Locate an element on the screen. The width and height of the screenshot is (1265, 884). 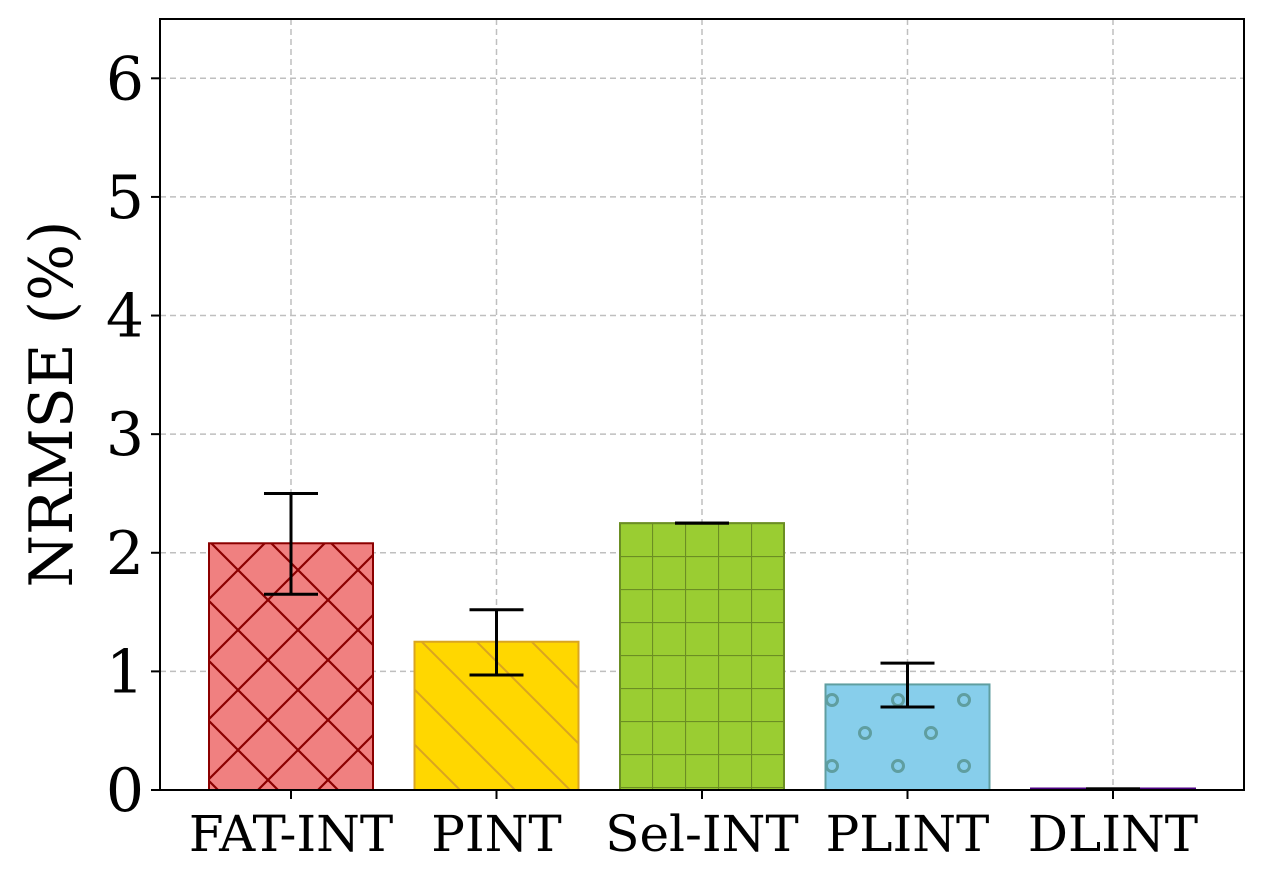
y-tick-label-2: 2 is located at coordinates (125, 554).